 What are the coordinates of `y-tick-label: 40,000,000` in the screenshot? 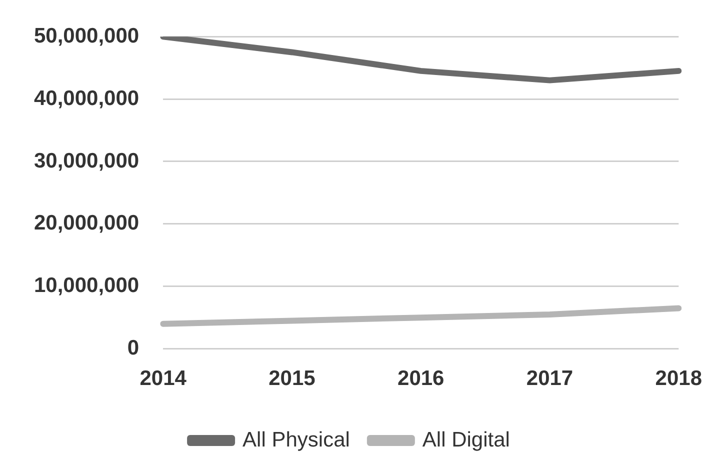 It's located at (87, 98).